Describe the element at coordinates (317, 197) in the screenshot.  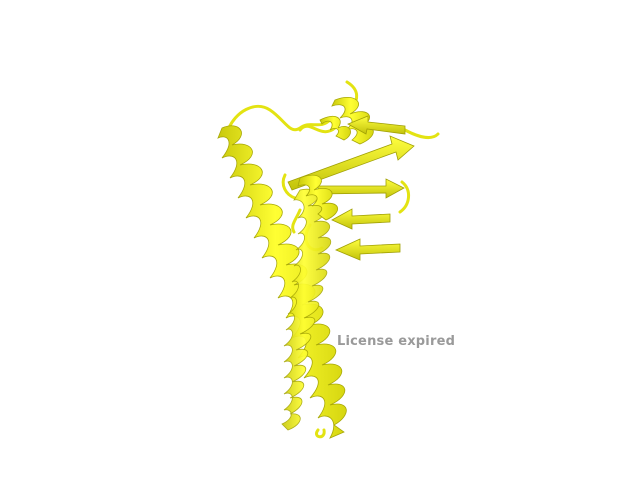
I see `helix-core` at that location.